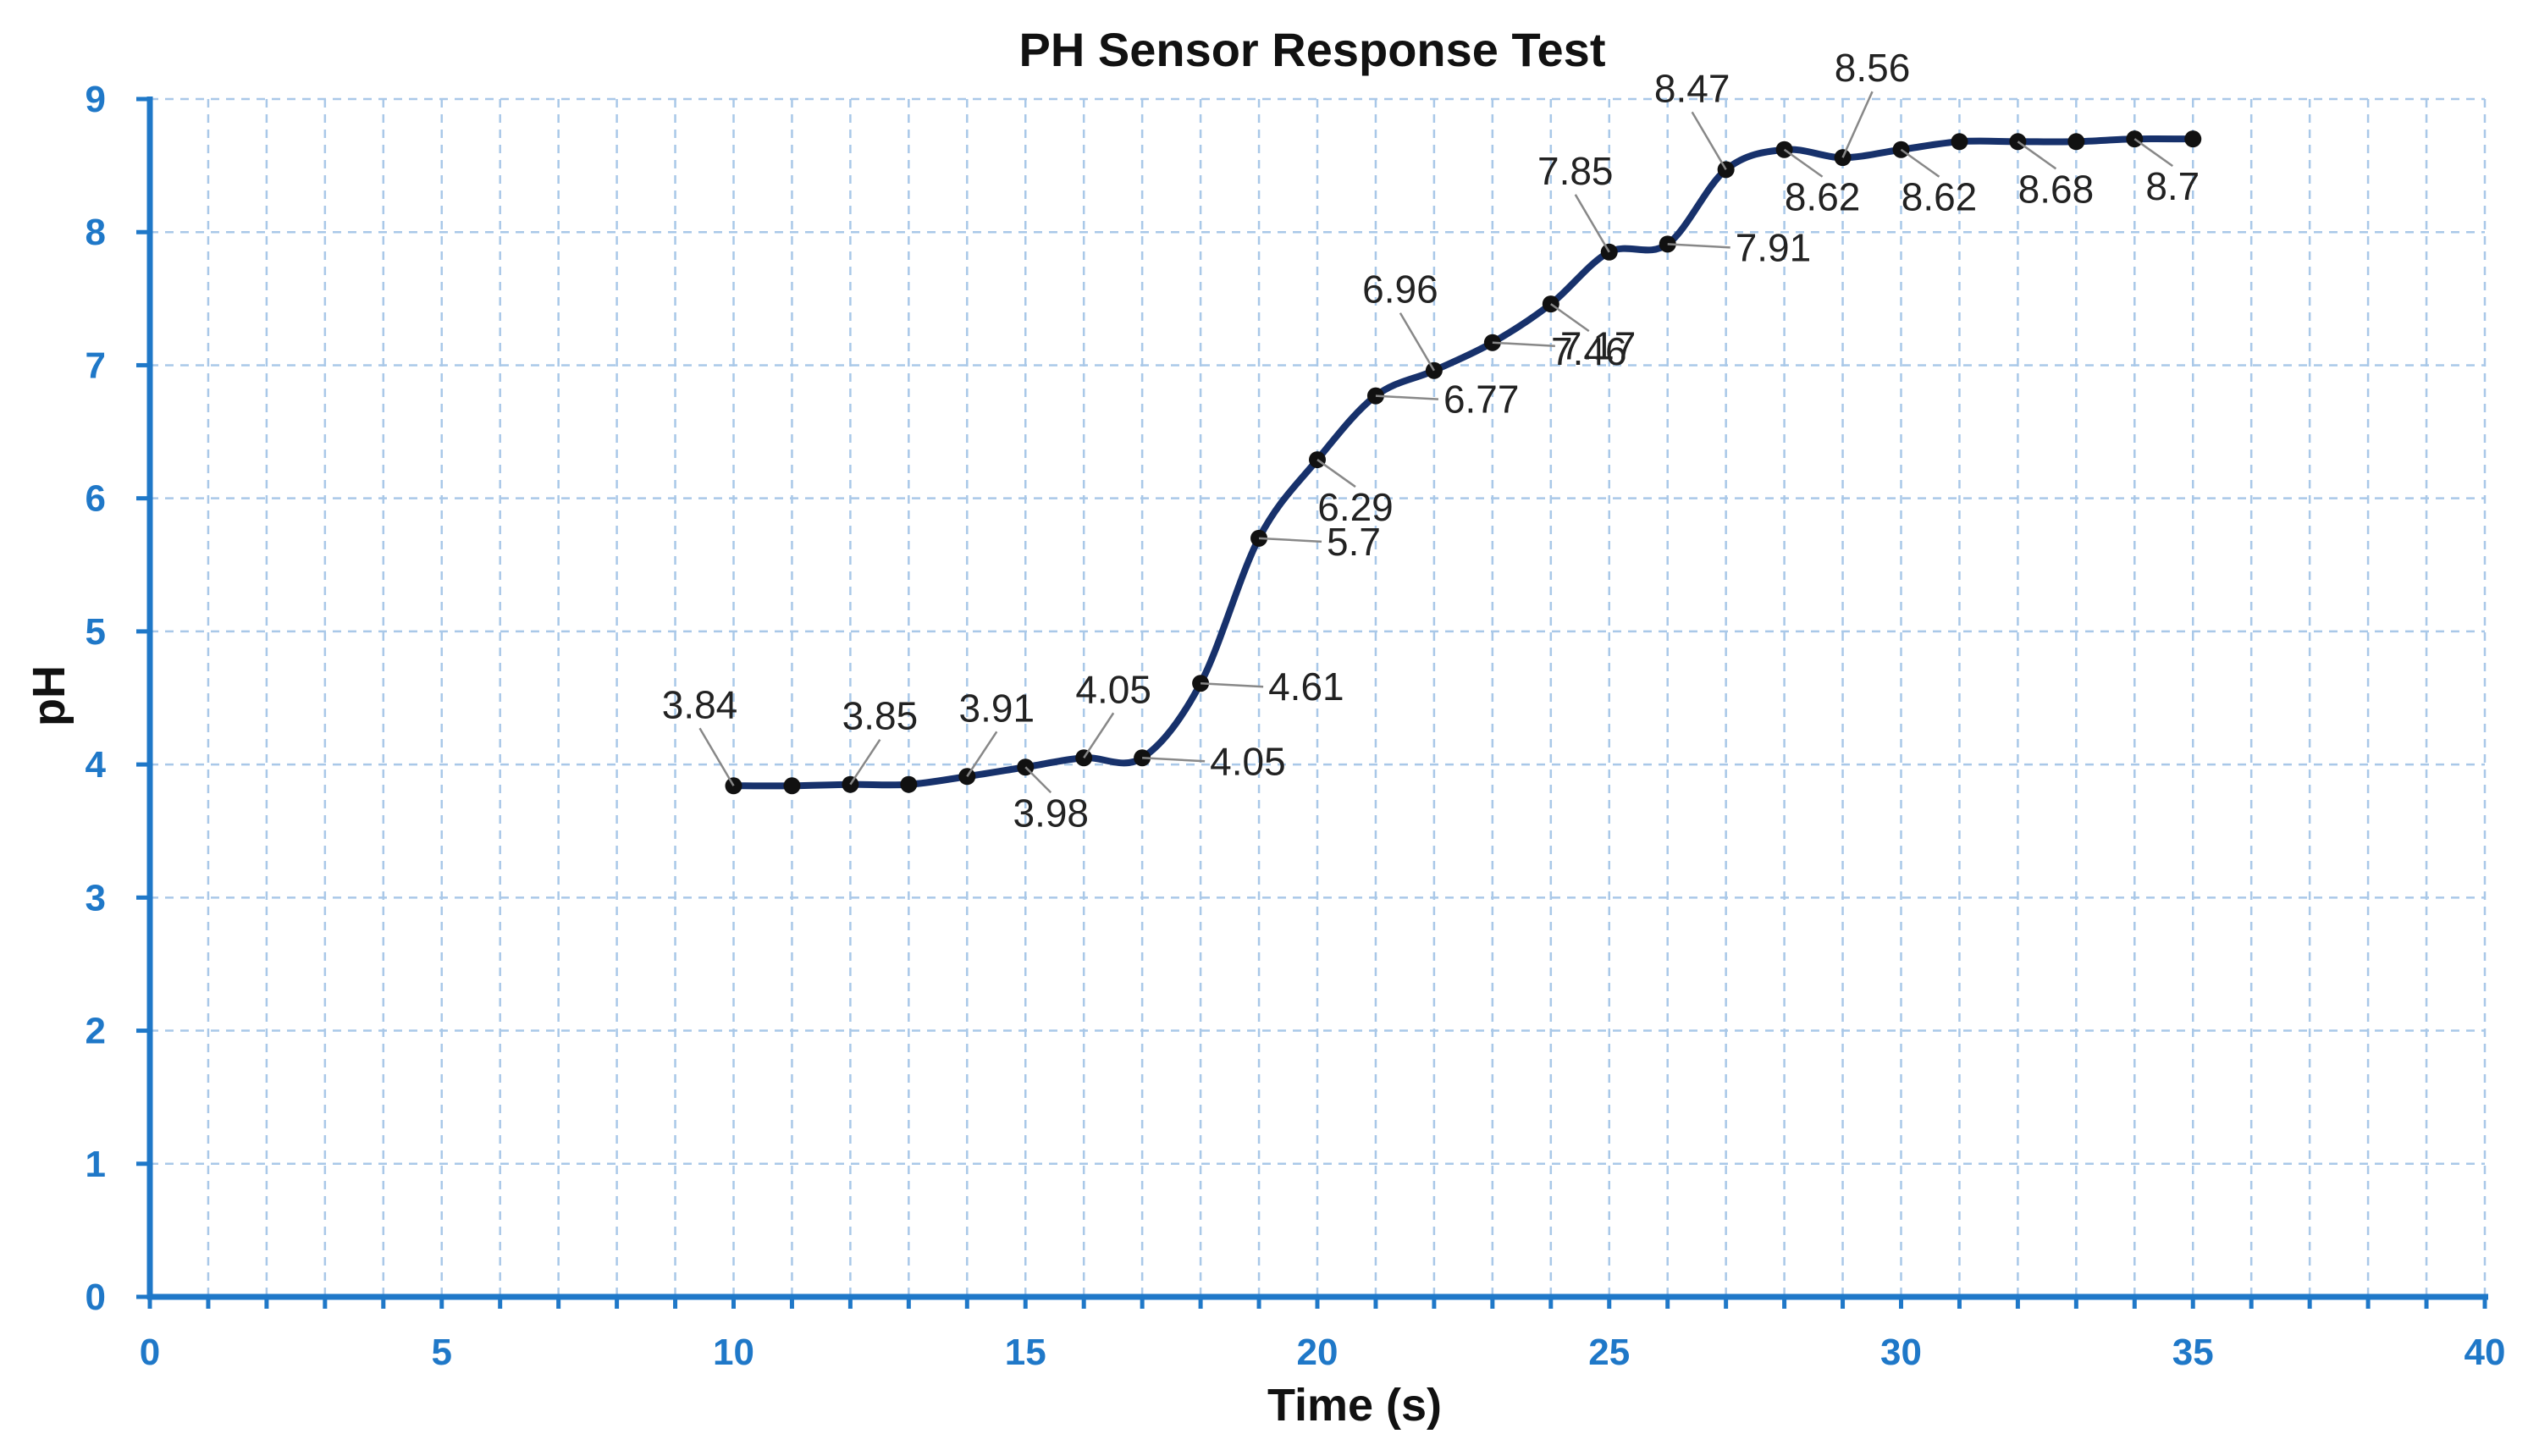  What do you see at coordinates (1306, 687) in the screenshot?
I see `data-label: 4.61` at bounding box center [1306, 687].